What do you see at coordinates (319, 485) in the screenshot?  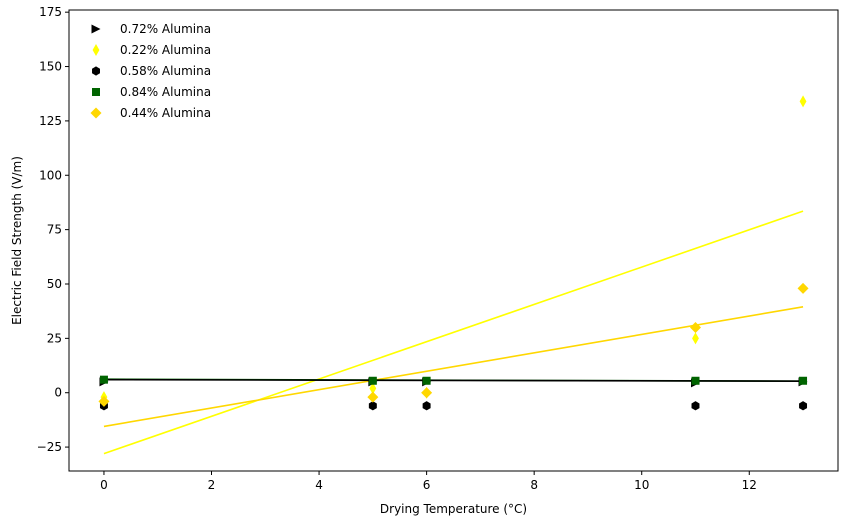 I see `x-tick-label: 4` at bounding box center [319, 485].